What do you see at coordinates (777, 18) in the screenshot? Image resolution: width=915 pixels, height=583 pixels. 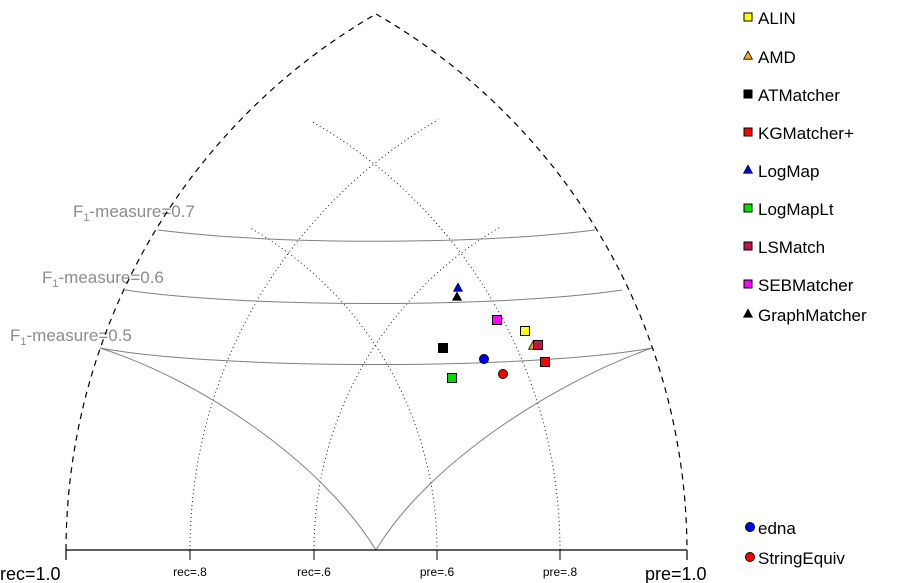 I see `legend-label: ALIN` at bounding box center [777, 18].